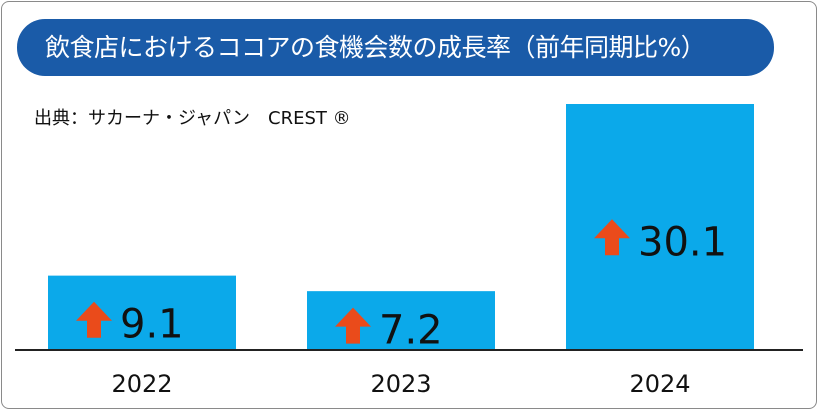 This screenshot has width=820, height=412. Describe the element at coordinates (411, 331) in the screenshot. I see `data-label-2023: 7.2` at that location.